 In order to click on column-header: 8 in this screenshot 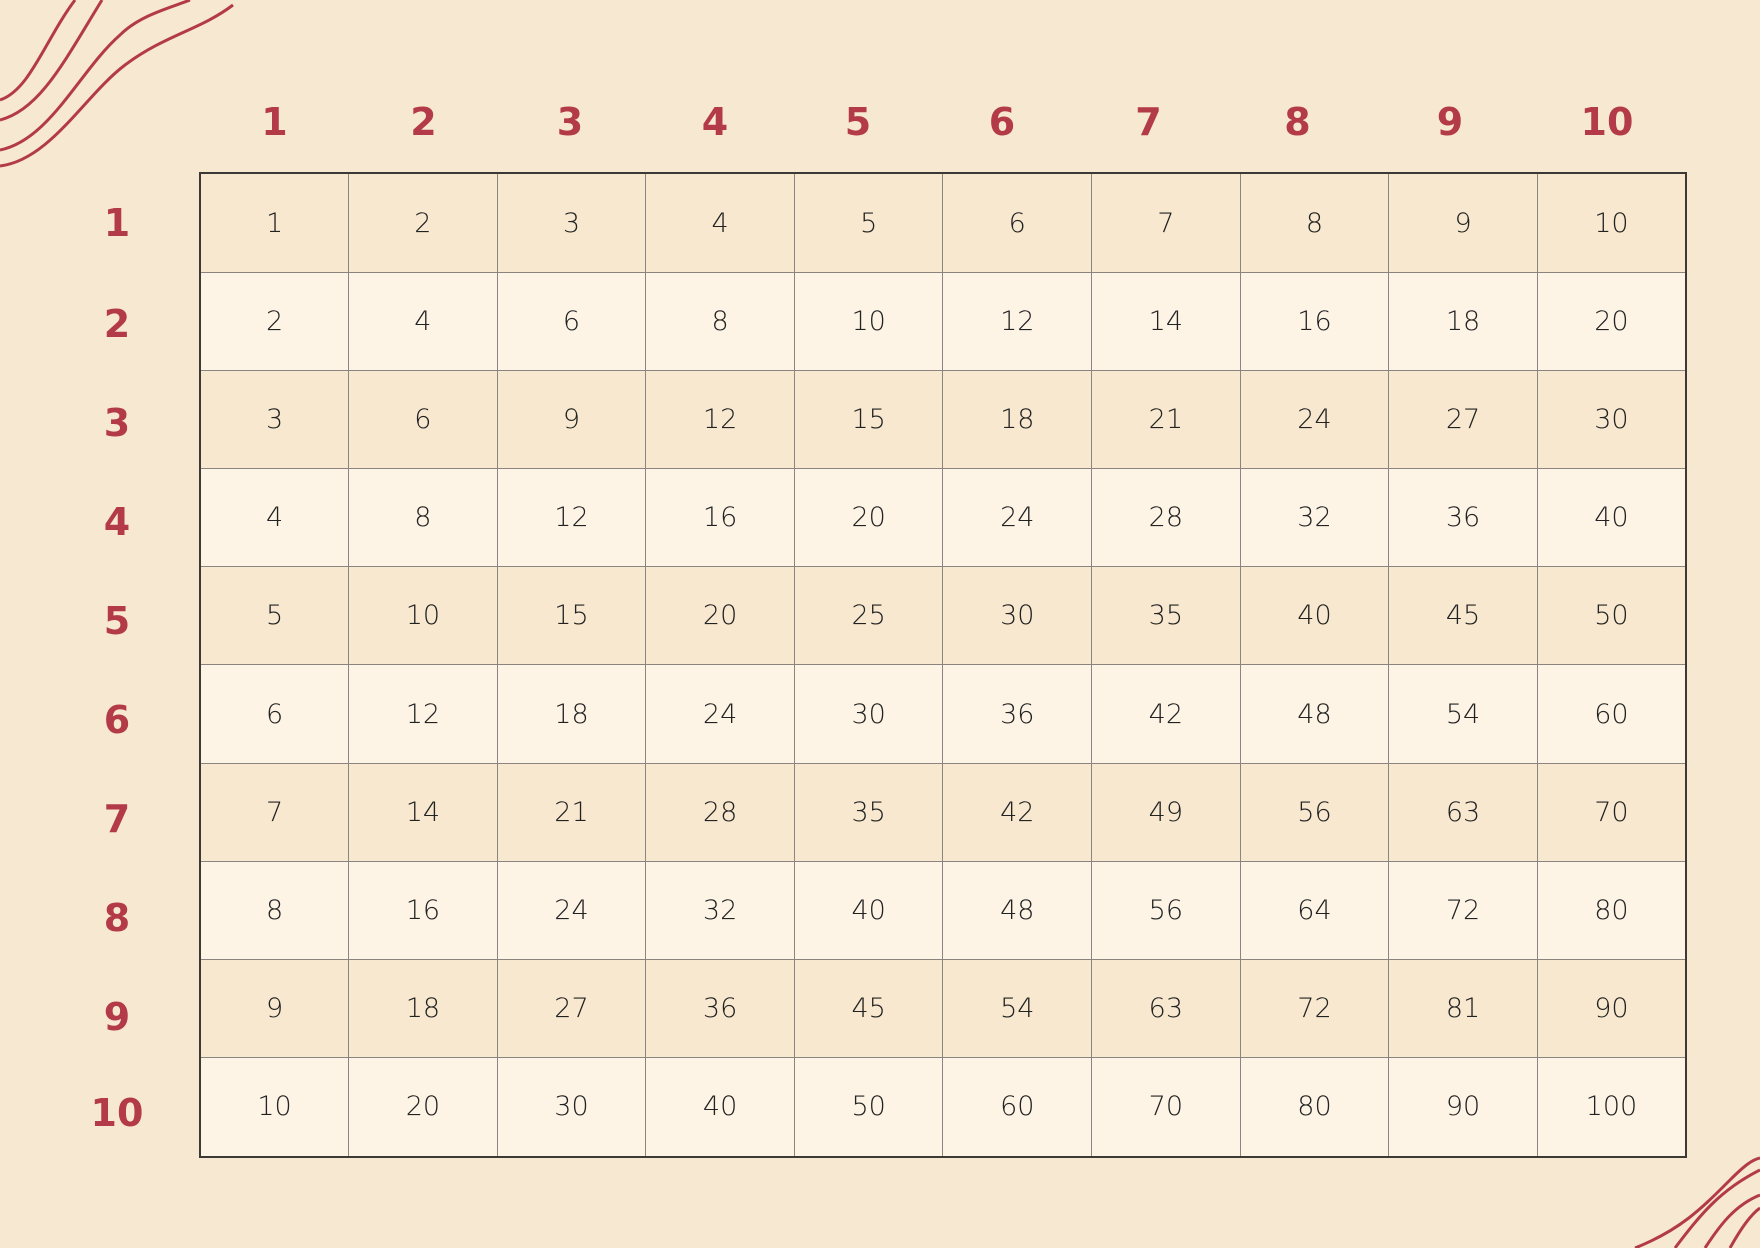, I will do `click(1297, 122)`.